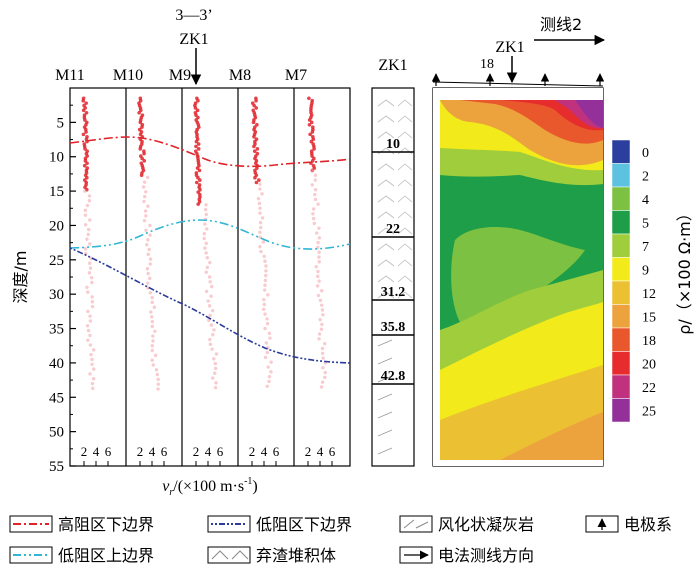 The image size is (700, 576). What do you see at coordinates (106, 524) in the screenshot?
I see `legend-high-res-lower: 高阻区下边界` at bounding box center [106, 524].